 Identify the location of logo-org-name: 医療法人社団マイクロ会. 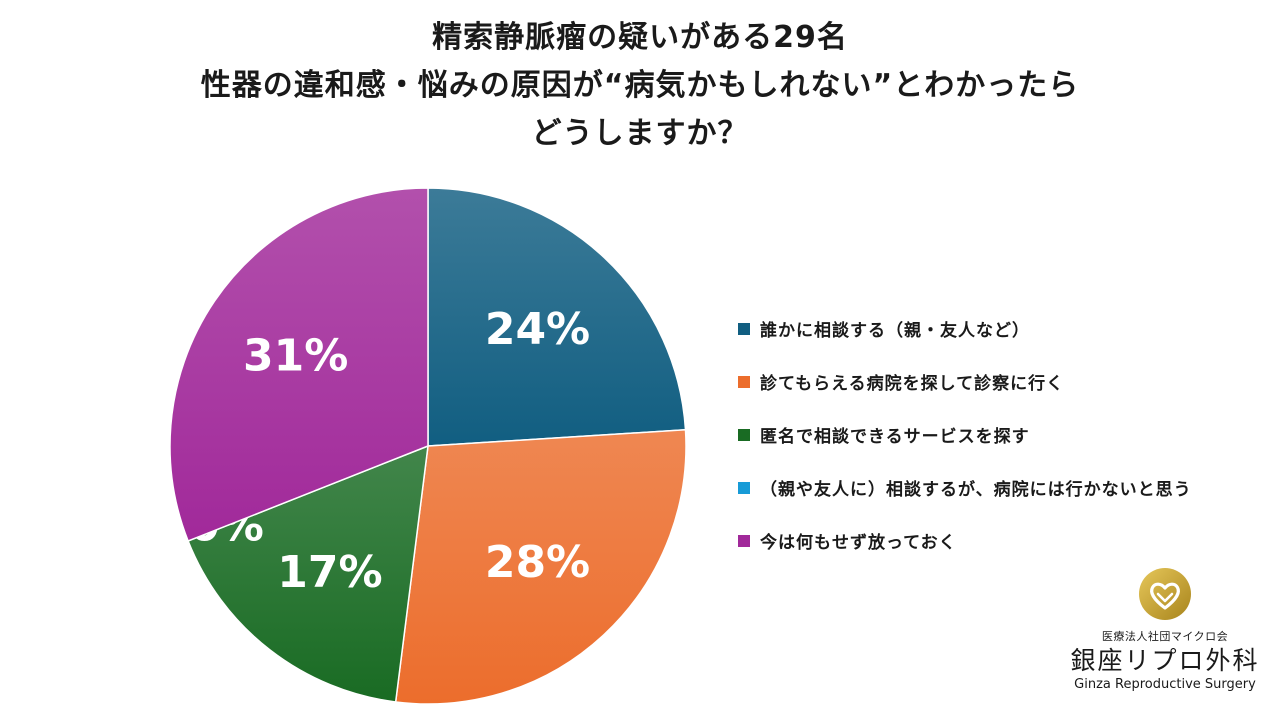
(1165, 636).